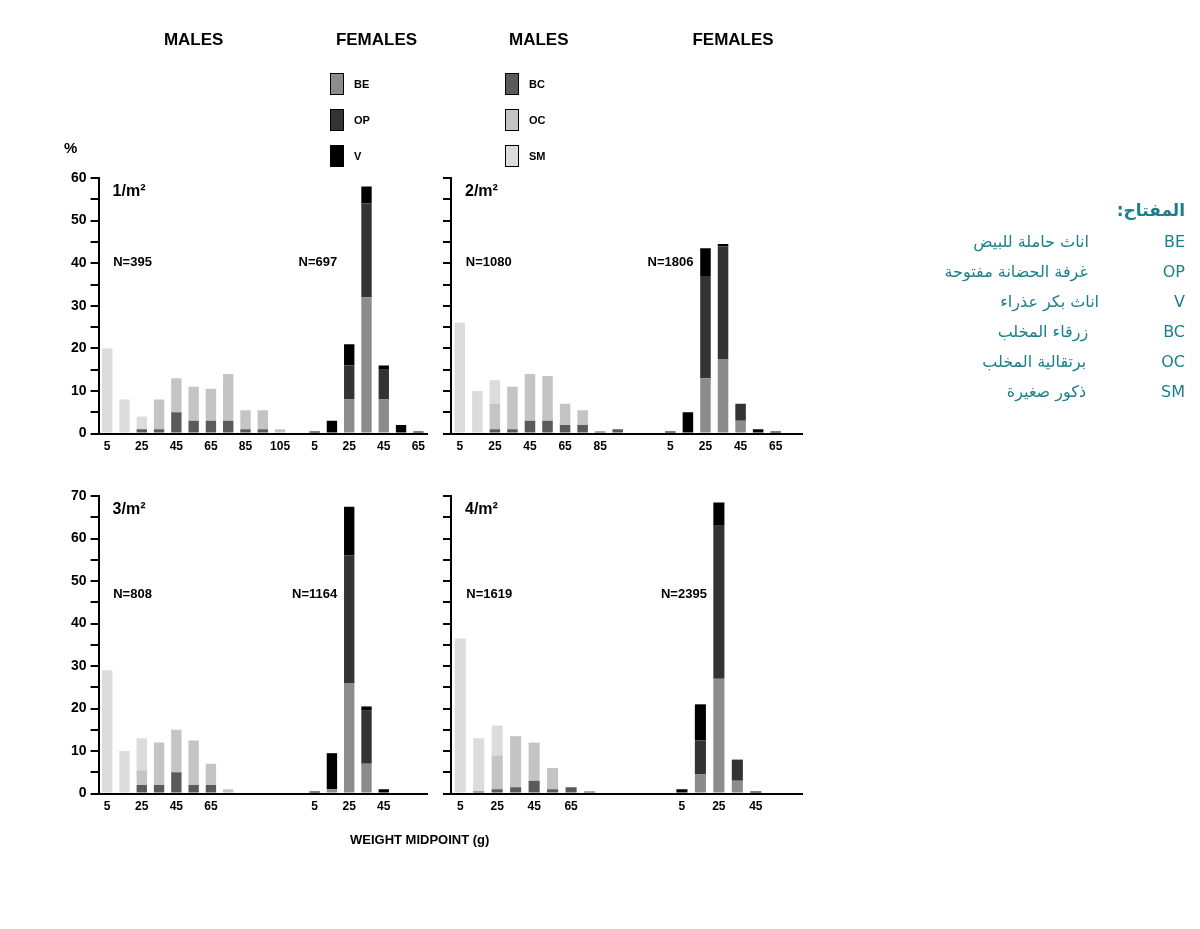 This screenshot has height=929, width=1200. I want to click on y-tick-label: 70, so click(78, 494).